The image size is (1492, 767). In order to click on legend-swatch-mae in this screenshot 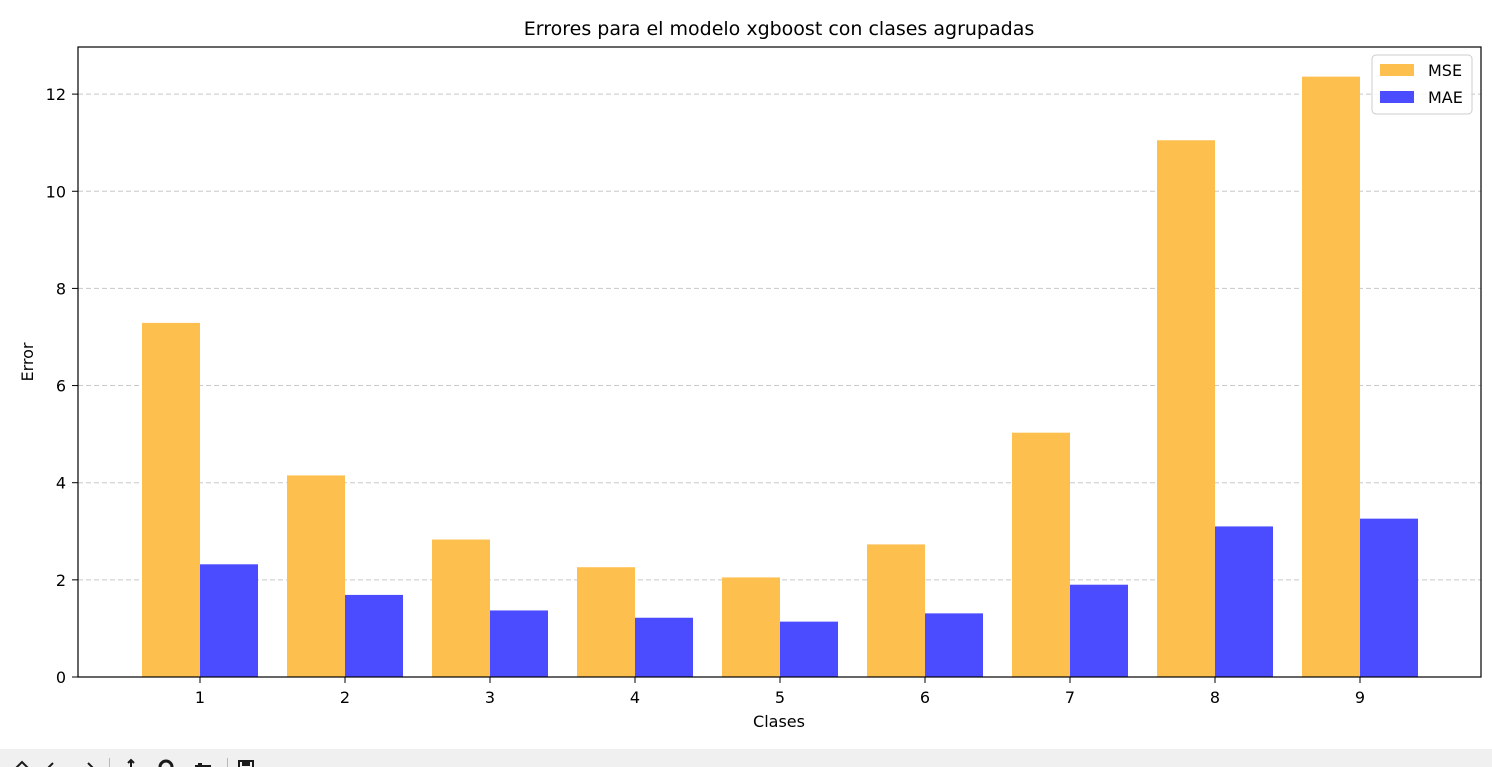, I will do `click(1397, 97)`.